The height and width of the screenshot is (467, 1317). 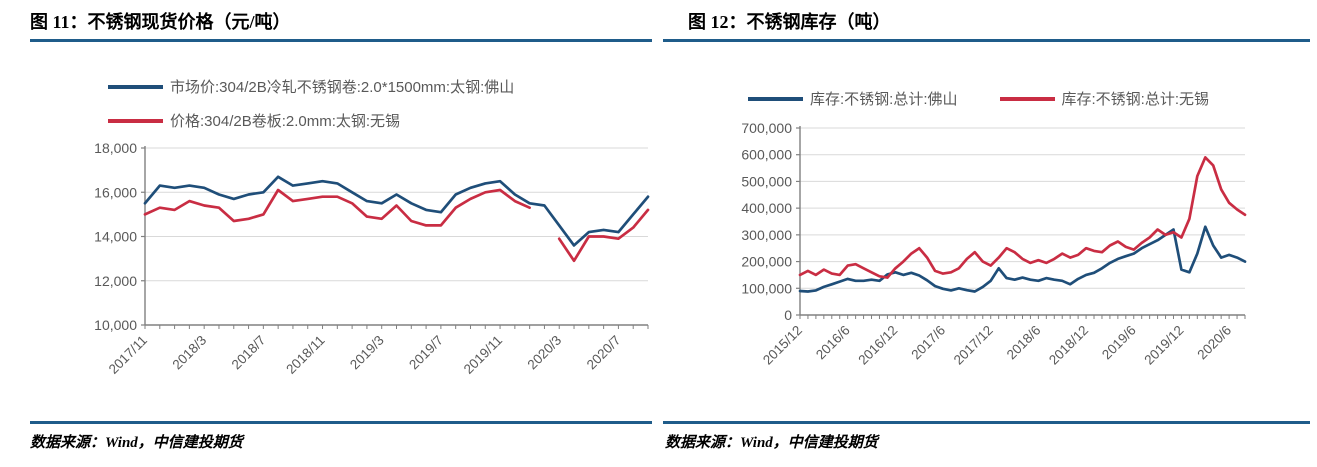 I want to click on y-tick-label: 18,000, so click(x=115, y=148).